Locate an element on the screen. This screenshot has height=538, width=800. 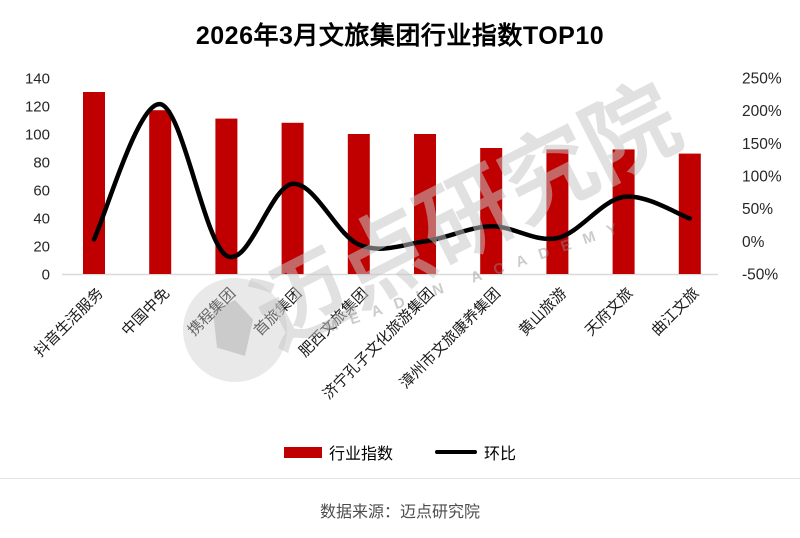
x-category-label: 黄山旅游 is located at coordinates (543, 312).